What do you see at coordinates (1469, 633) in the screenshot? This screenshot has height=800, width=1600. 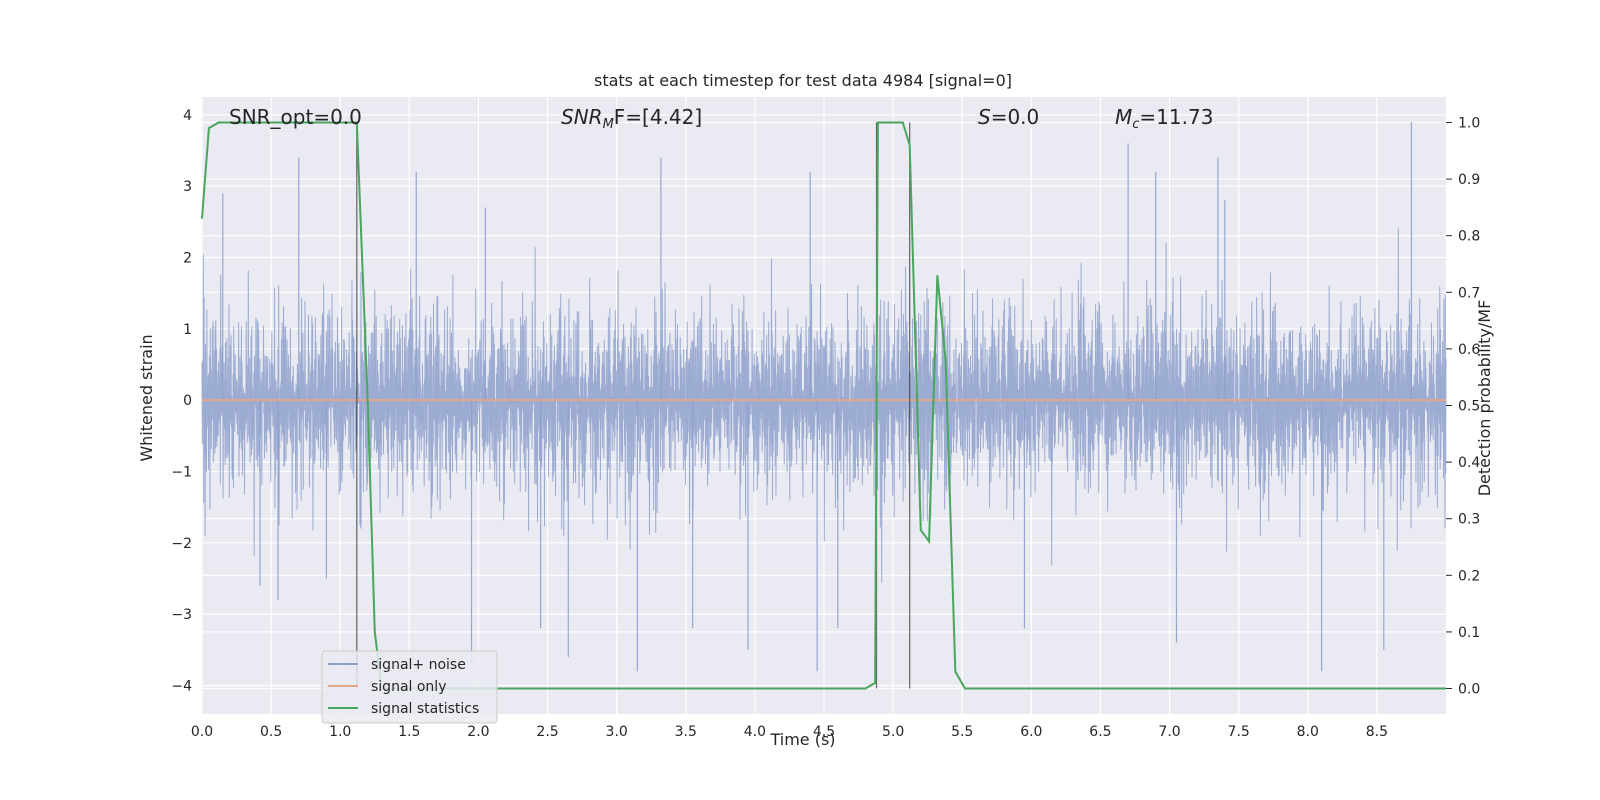 I see `y-right-tick-label: 0.1` at bounding box center [1469, 633].